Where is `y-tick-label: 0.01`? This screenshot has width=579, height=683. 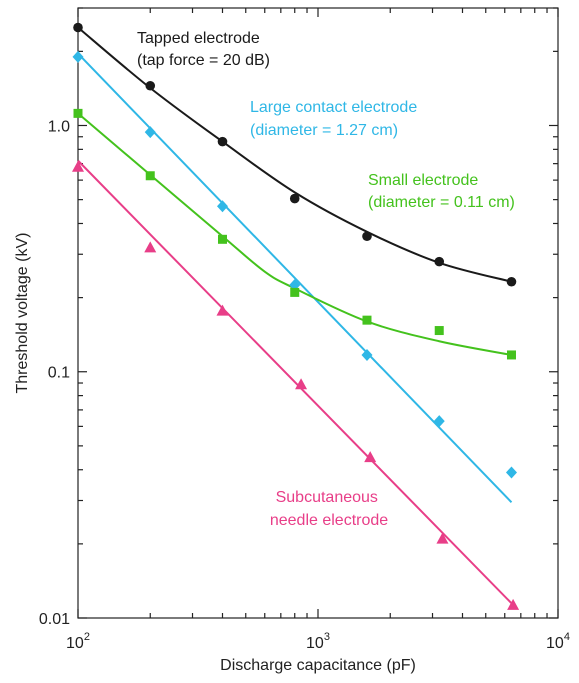
y-tick-label: 0.01 is located at coordinates (54, 619).